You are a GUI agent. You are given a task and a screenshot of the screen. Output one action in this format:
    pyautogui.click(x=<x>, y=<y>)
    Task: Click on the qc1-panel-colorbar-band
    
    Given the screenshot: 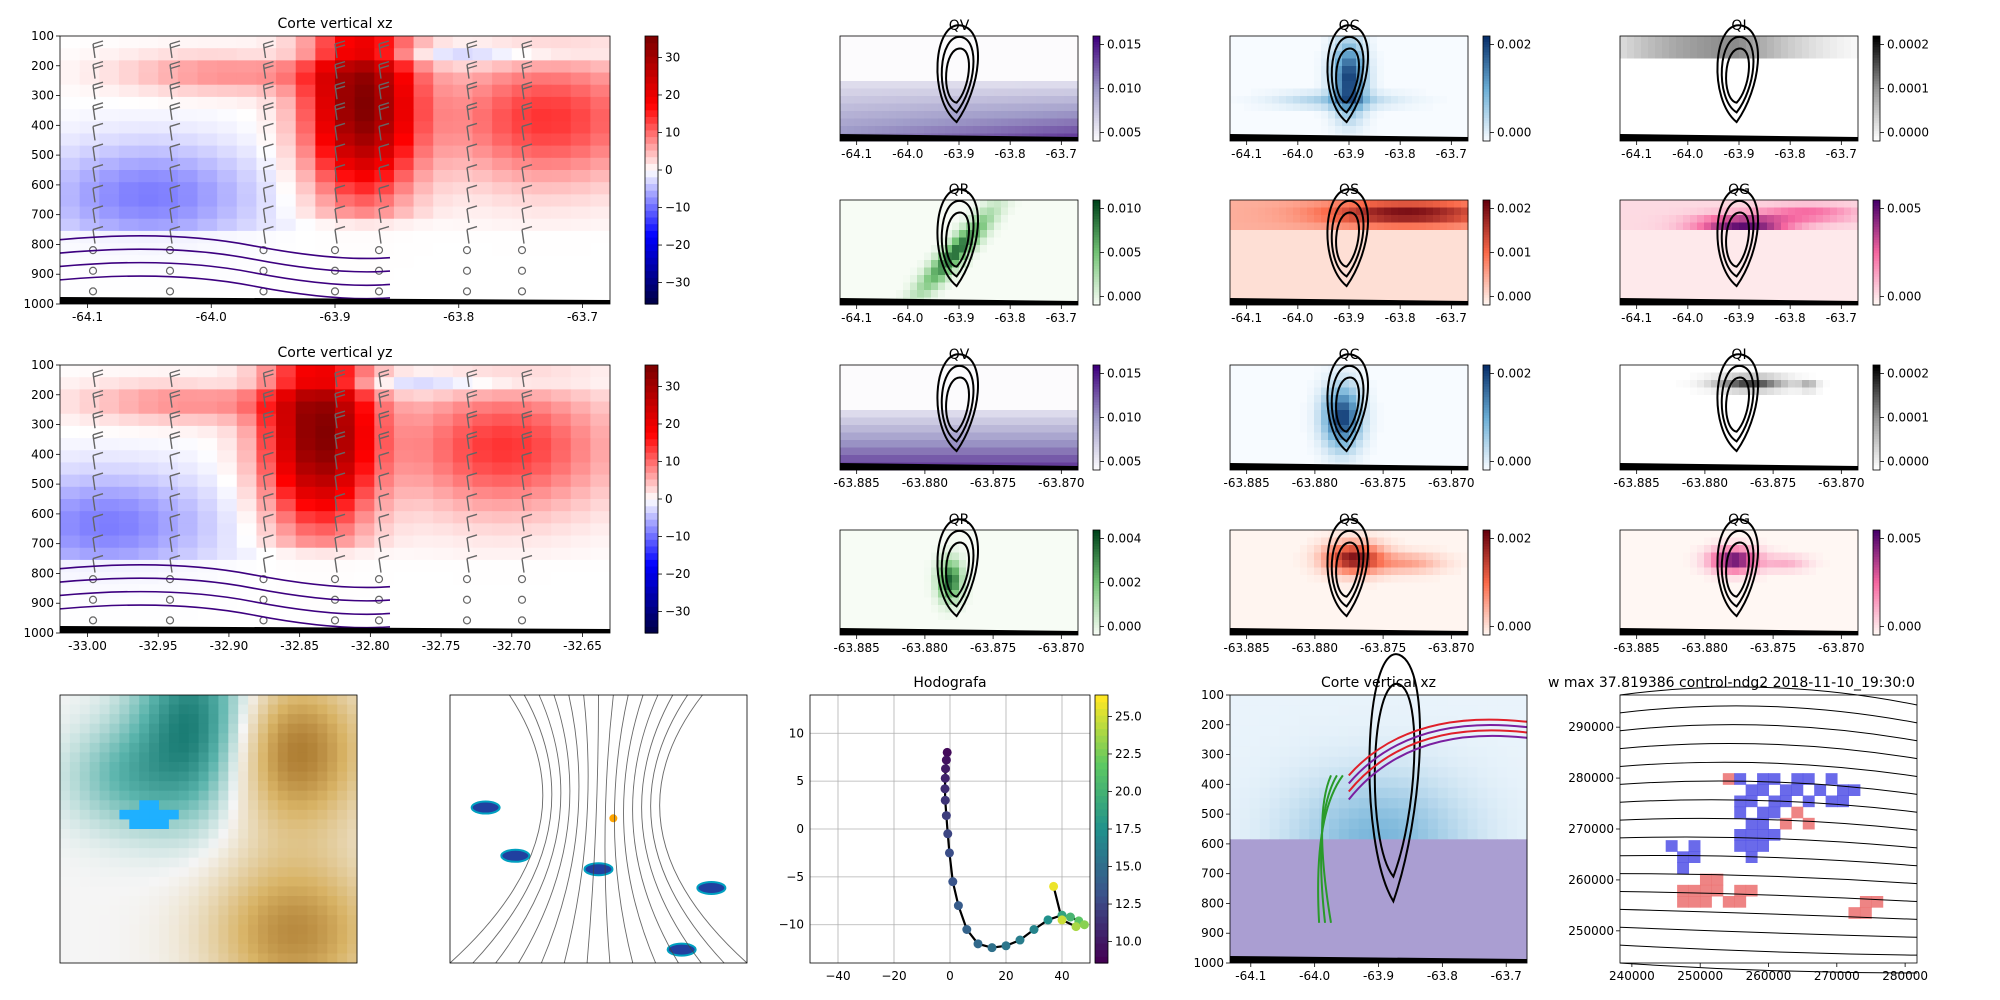 What is the action you would take?
    pyautogui.click(x=1486, y=64)
    